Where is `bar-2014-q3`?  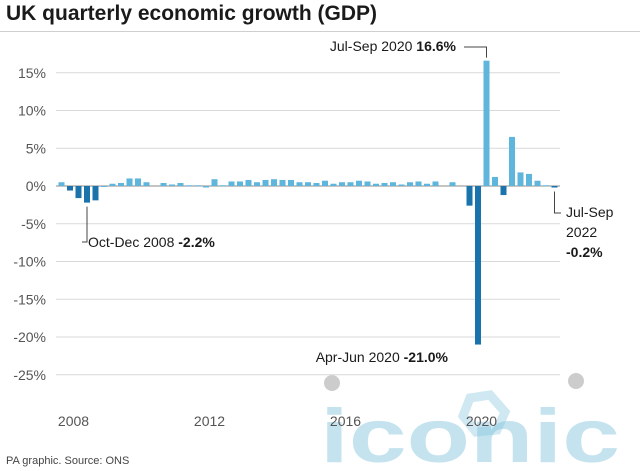 bar-2014-q3 is located at coordinates (282, 182).